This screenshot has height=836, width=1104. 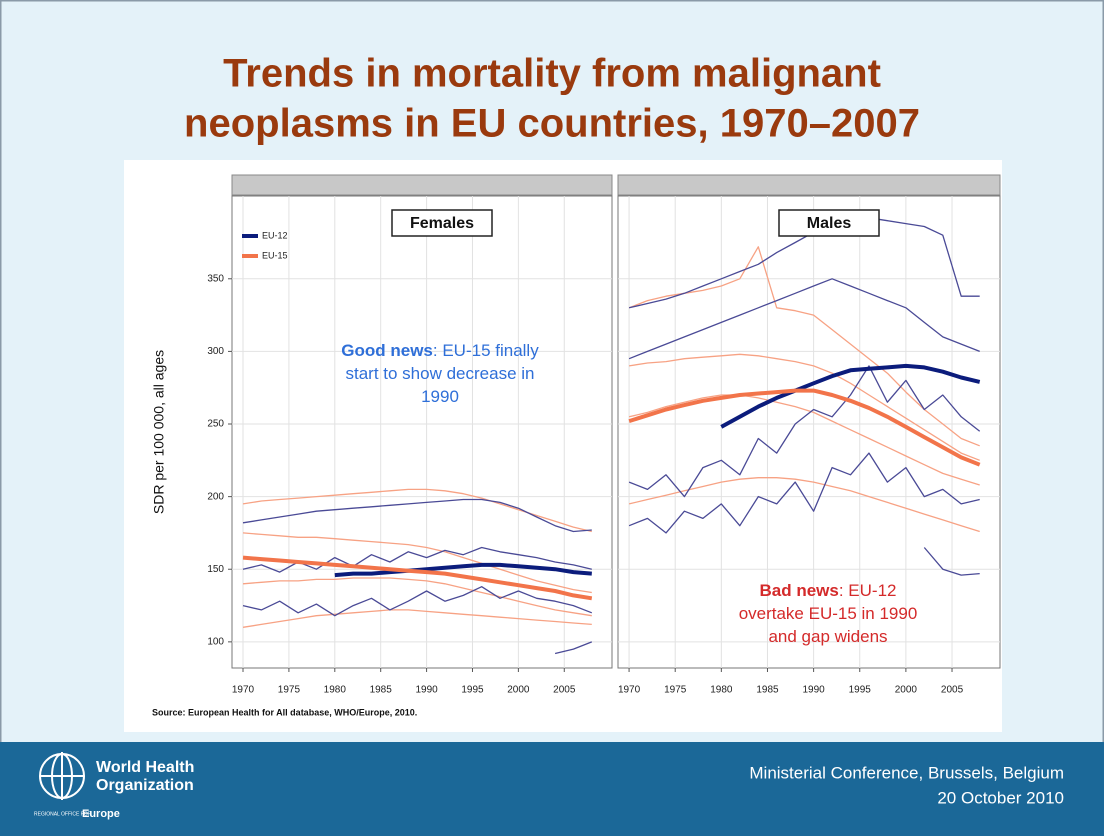 What do you see at coordinates (868, 590) in the screenshot?
I see `annotation-text: : EU-12` at bounding box center [868, 590].